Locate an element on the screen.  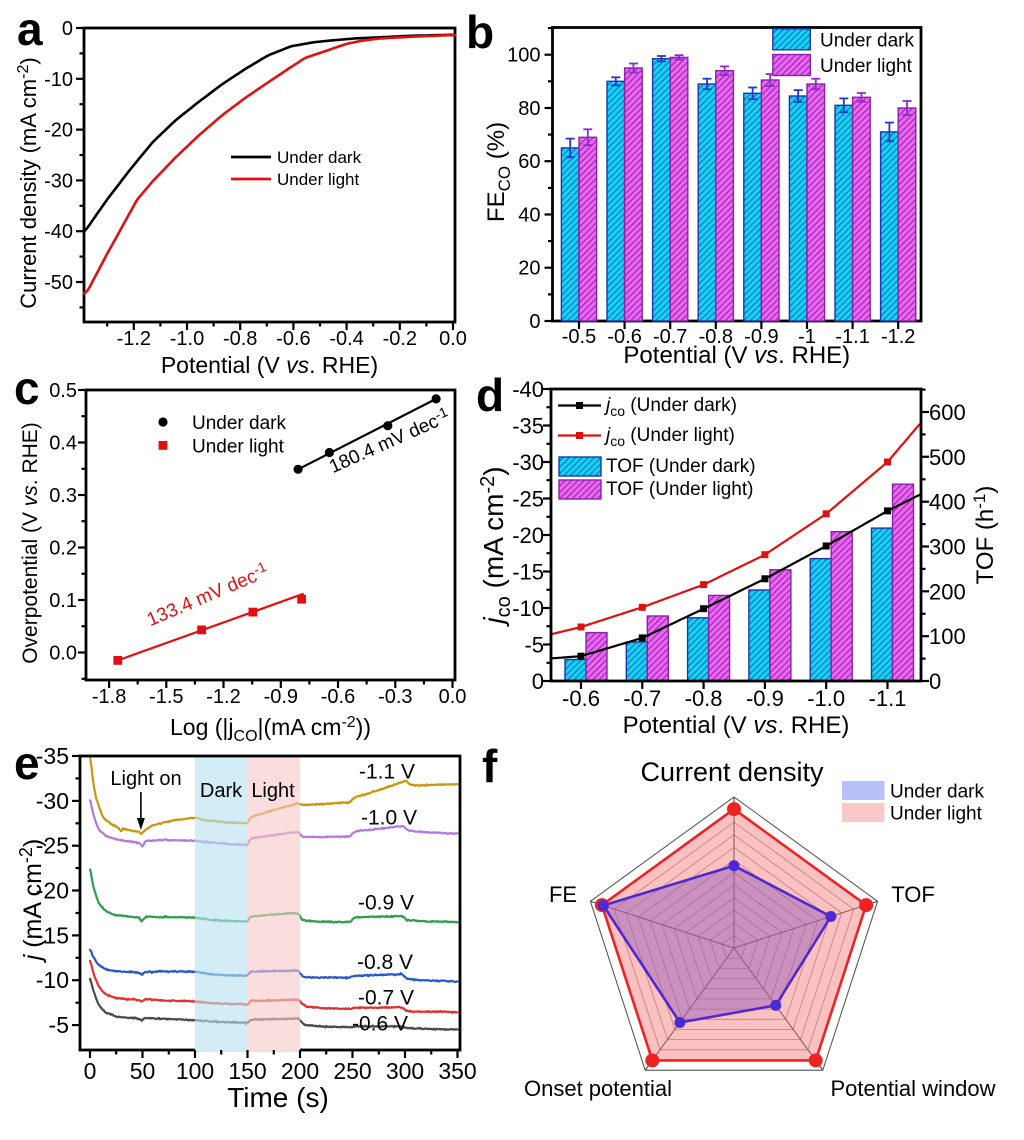
svg-text: 200 is located at coordinates (300, 1071).